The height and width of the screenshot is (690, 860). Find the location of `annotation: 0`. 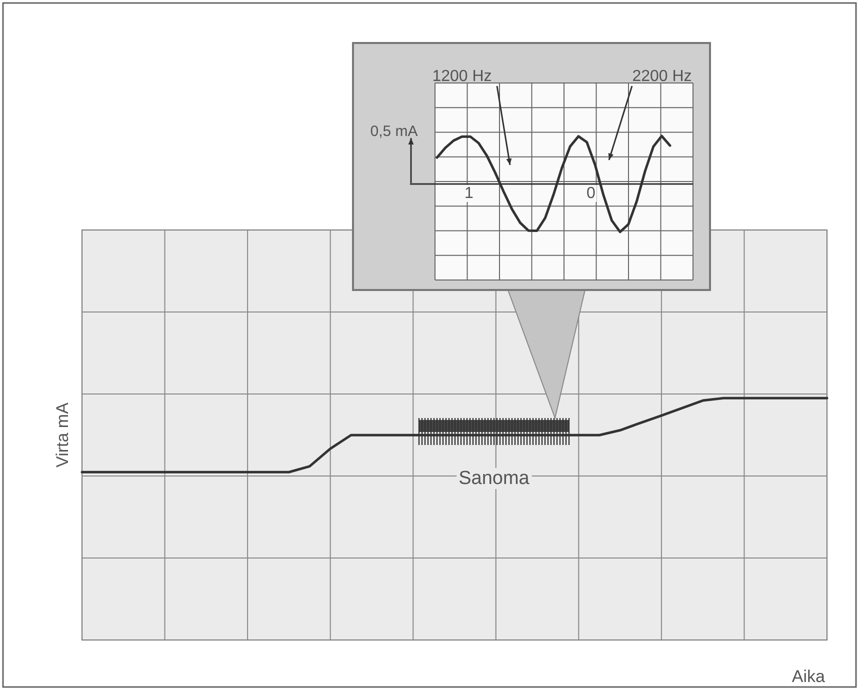

annotation: 0 is located at coordinates (591, 193).